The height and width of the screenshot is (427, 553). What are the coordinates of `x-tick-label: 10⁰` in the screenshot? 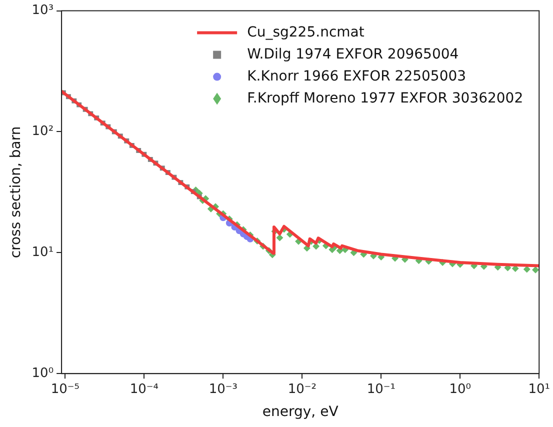 It's located at (460, 389).